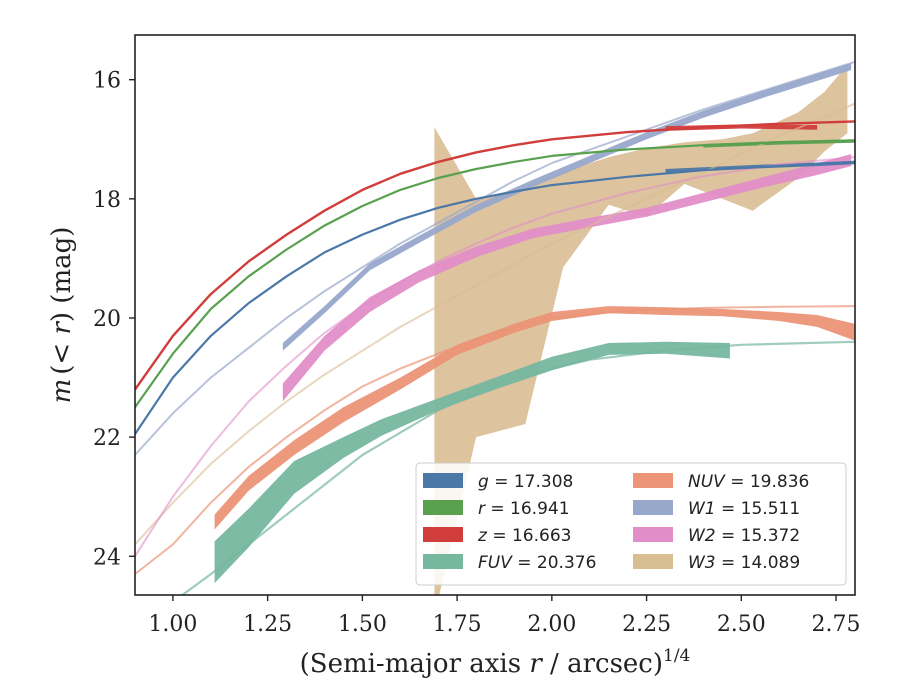  Describe the element at coordinates (744, 536) in the screenshot. I see `legend-label-w2: W2 = 15.372` at that location.